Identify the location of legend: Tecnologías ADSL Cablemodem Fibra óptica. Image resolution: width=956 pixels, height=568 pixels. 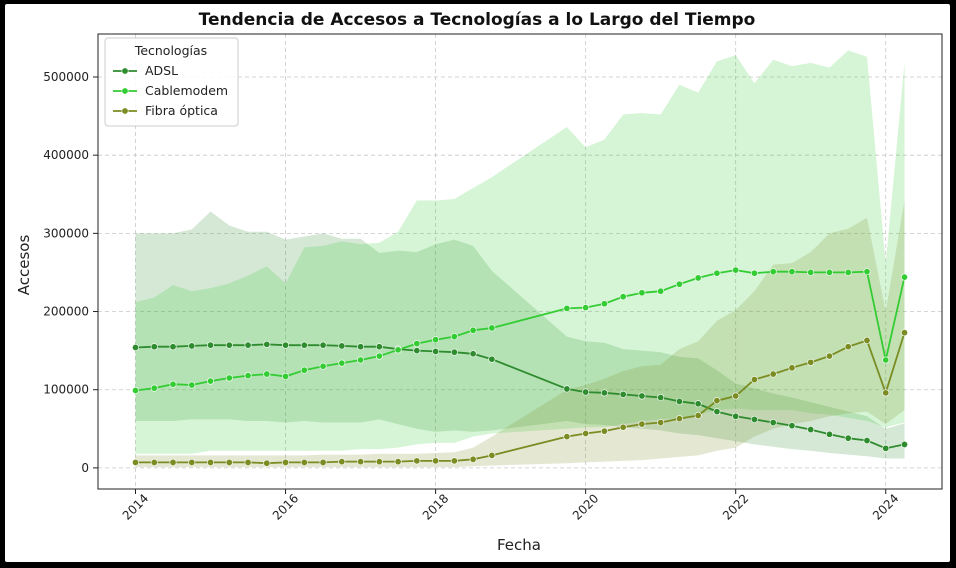
(171, 82).